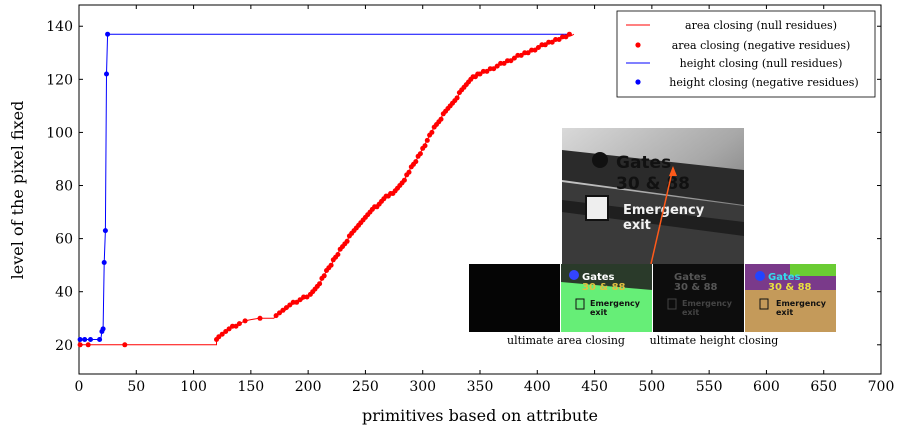 The width and height of the screenshot is (909, 425). Describe the element at coordinates (64, 293) in the screenshot. I see `y-tick-label: 40` at that location.